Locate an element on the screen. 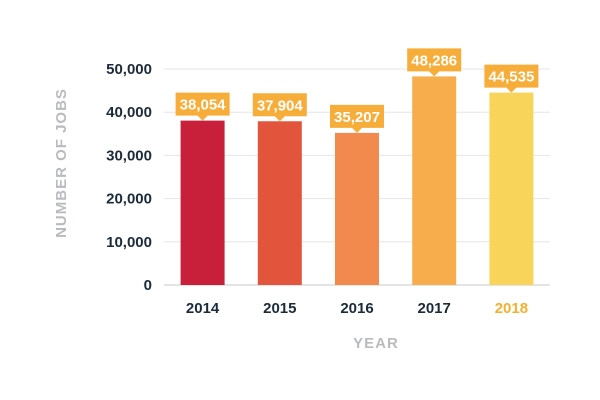  x-tick-label-2016: 2016 is located at coordinates (356, 308).